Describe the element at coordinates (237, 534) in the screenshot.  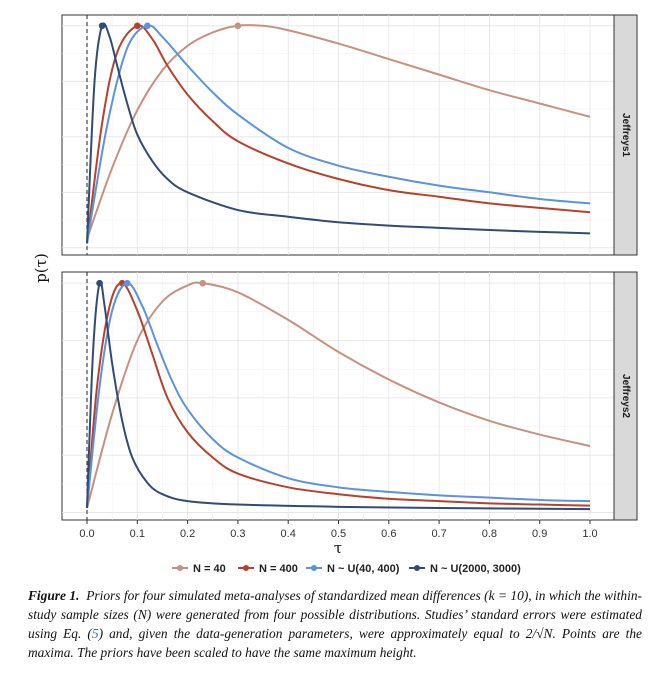
I see `x-tick-label: 0.3` at that location.